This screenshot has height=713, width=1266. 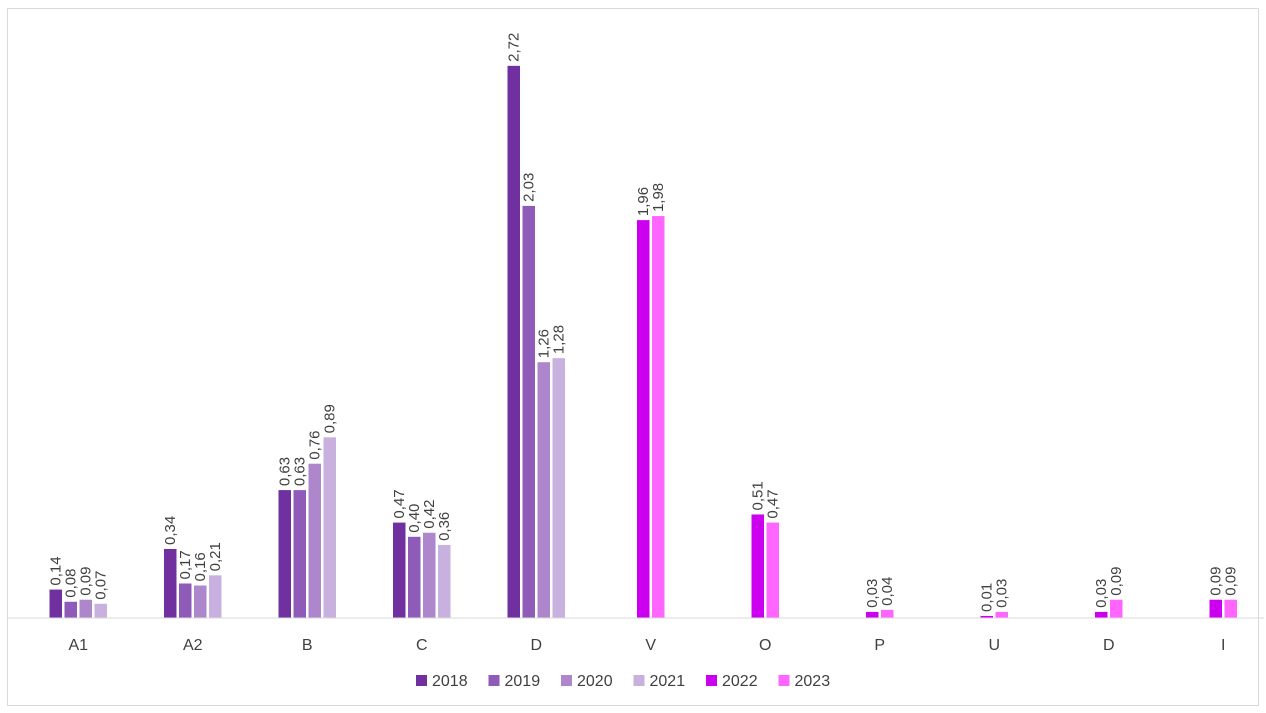 I want to click on bar-d-2019, so click(x=528, y=411).